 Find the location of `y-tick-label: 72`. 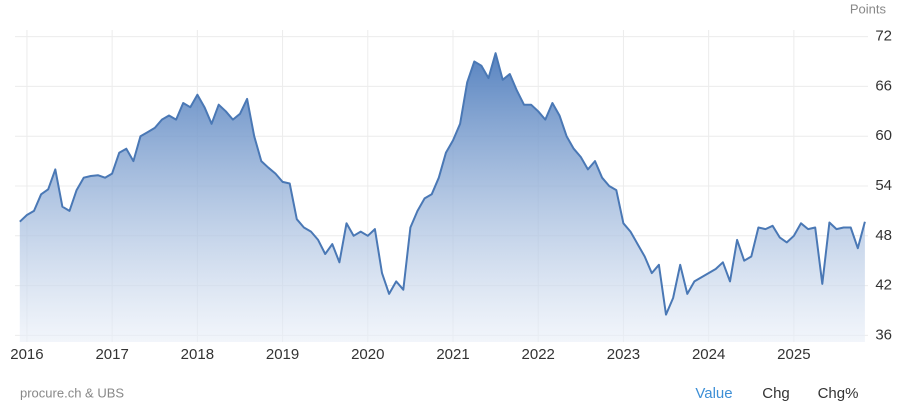

y-tick-label: 72 is located at coordinates (883, 36).